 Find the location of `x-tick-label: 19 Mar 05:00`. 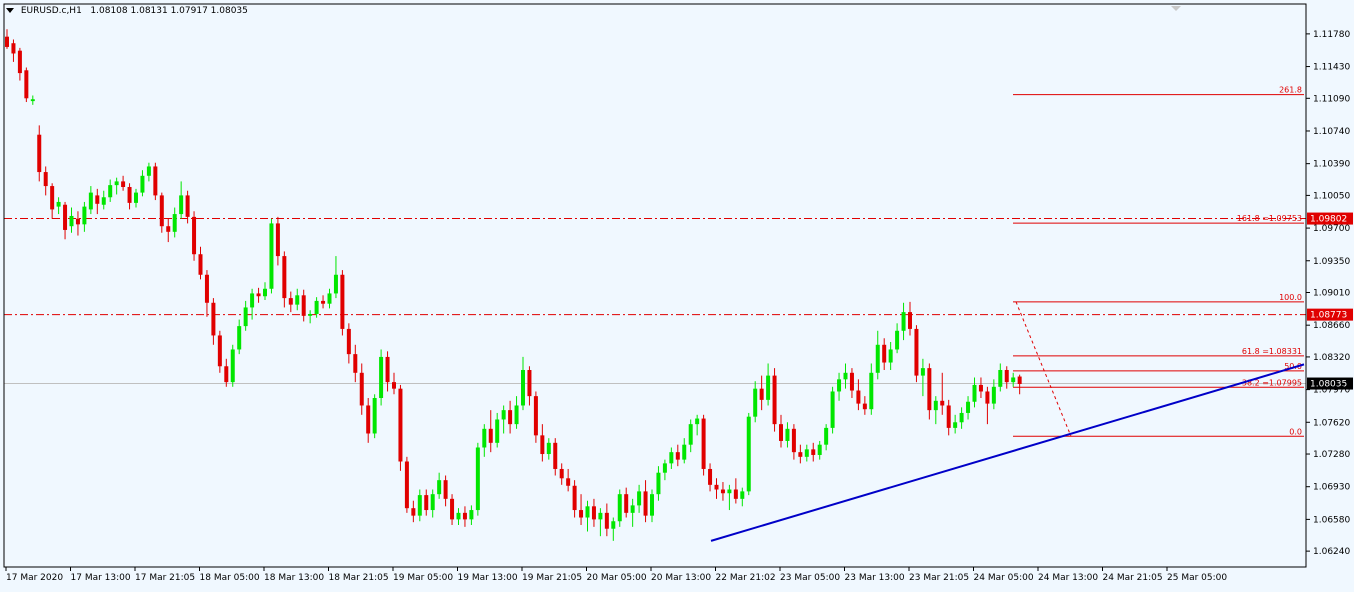

x-tick-label: 19 Mar 05:00 is located at coordinates (423, 578).